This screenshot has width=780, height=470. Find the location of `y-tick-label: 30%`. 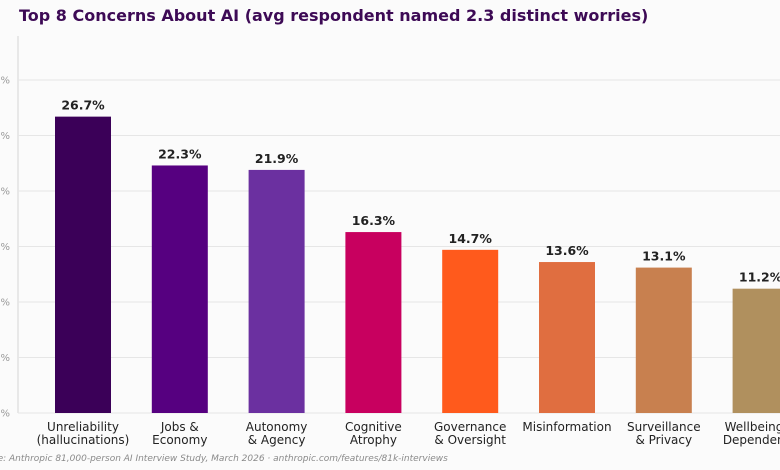

y-tick-label: 30% is located at coordinates (5, 81).